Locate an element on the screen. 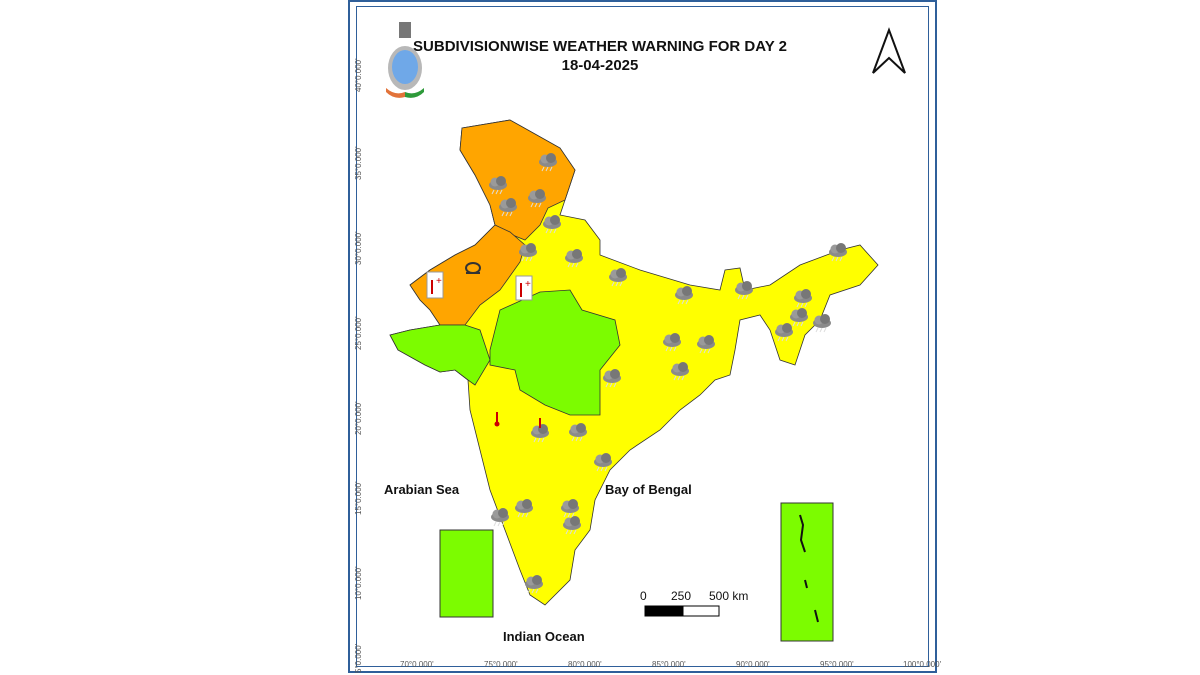 Image resolution: width=1200 pixels, height=675 pixels. imd-logo is located at coordinates (405, 60).